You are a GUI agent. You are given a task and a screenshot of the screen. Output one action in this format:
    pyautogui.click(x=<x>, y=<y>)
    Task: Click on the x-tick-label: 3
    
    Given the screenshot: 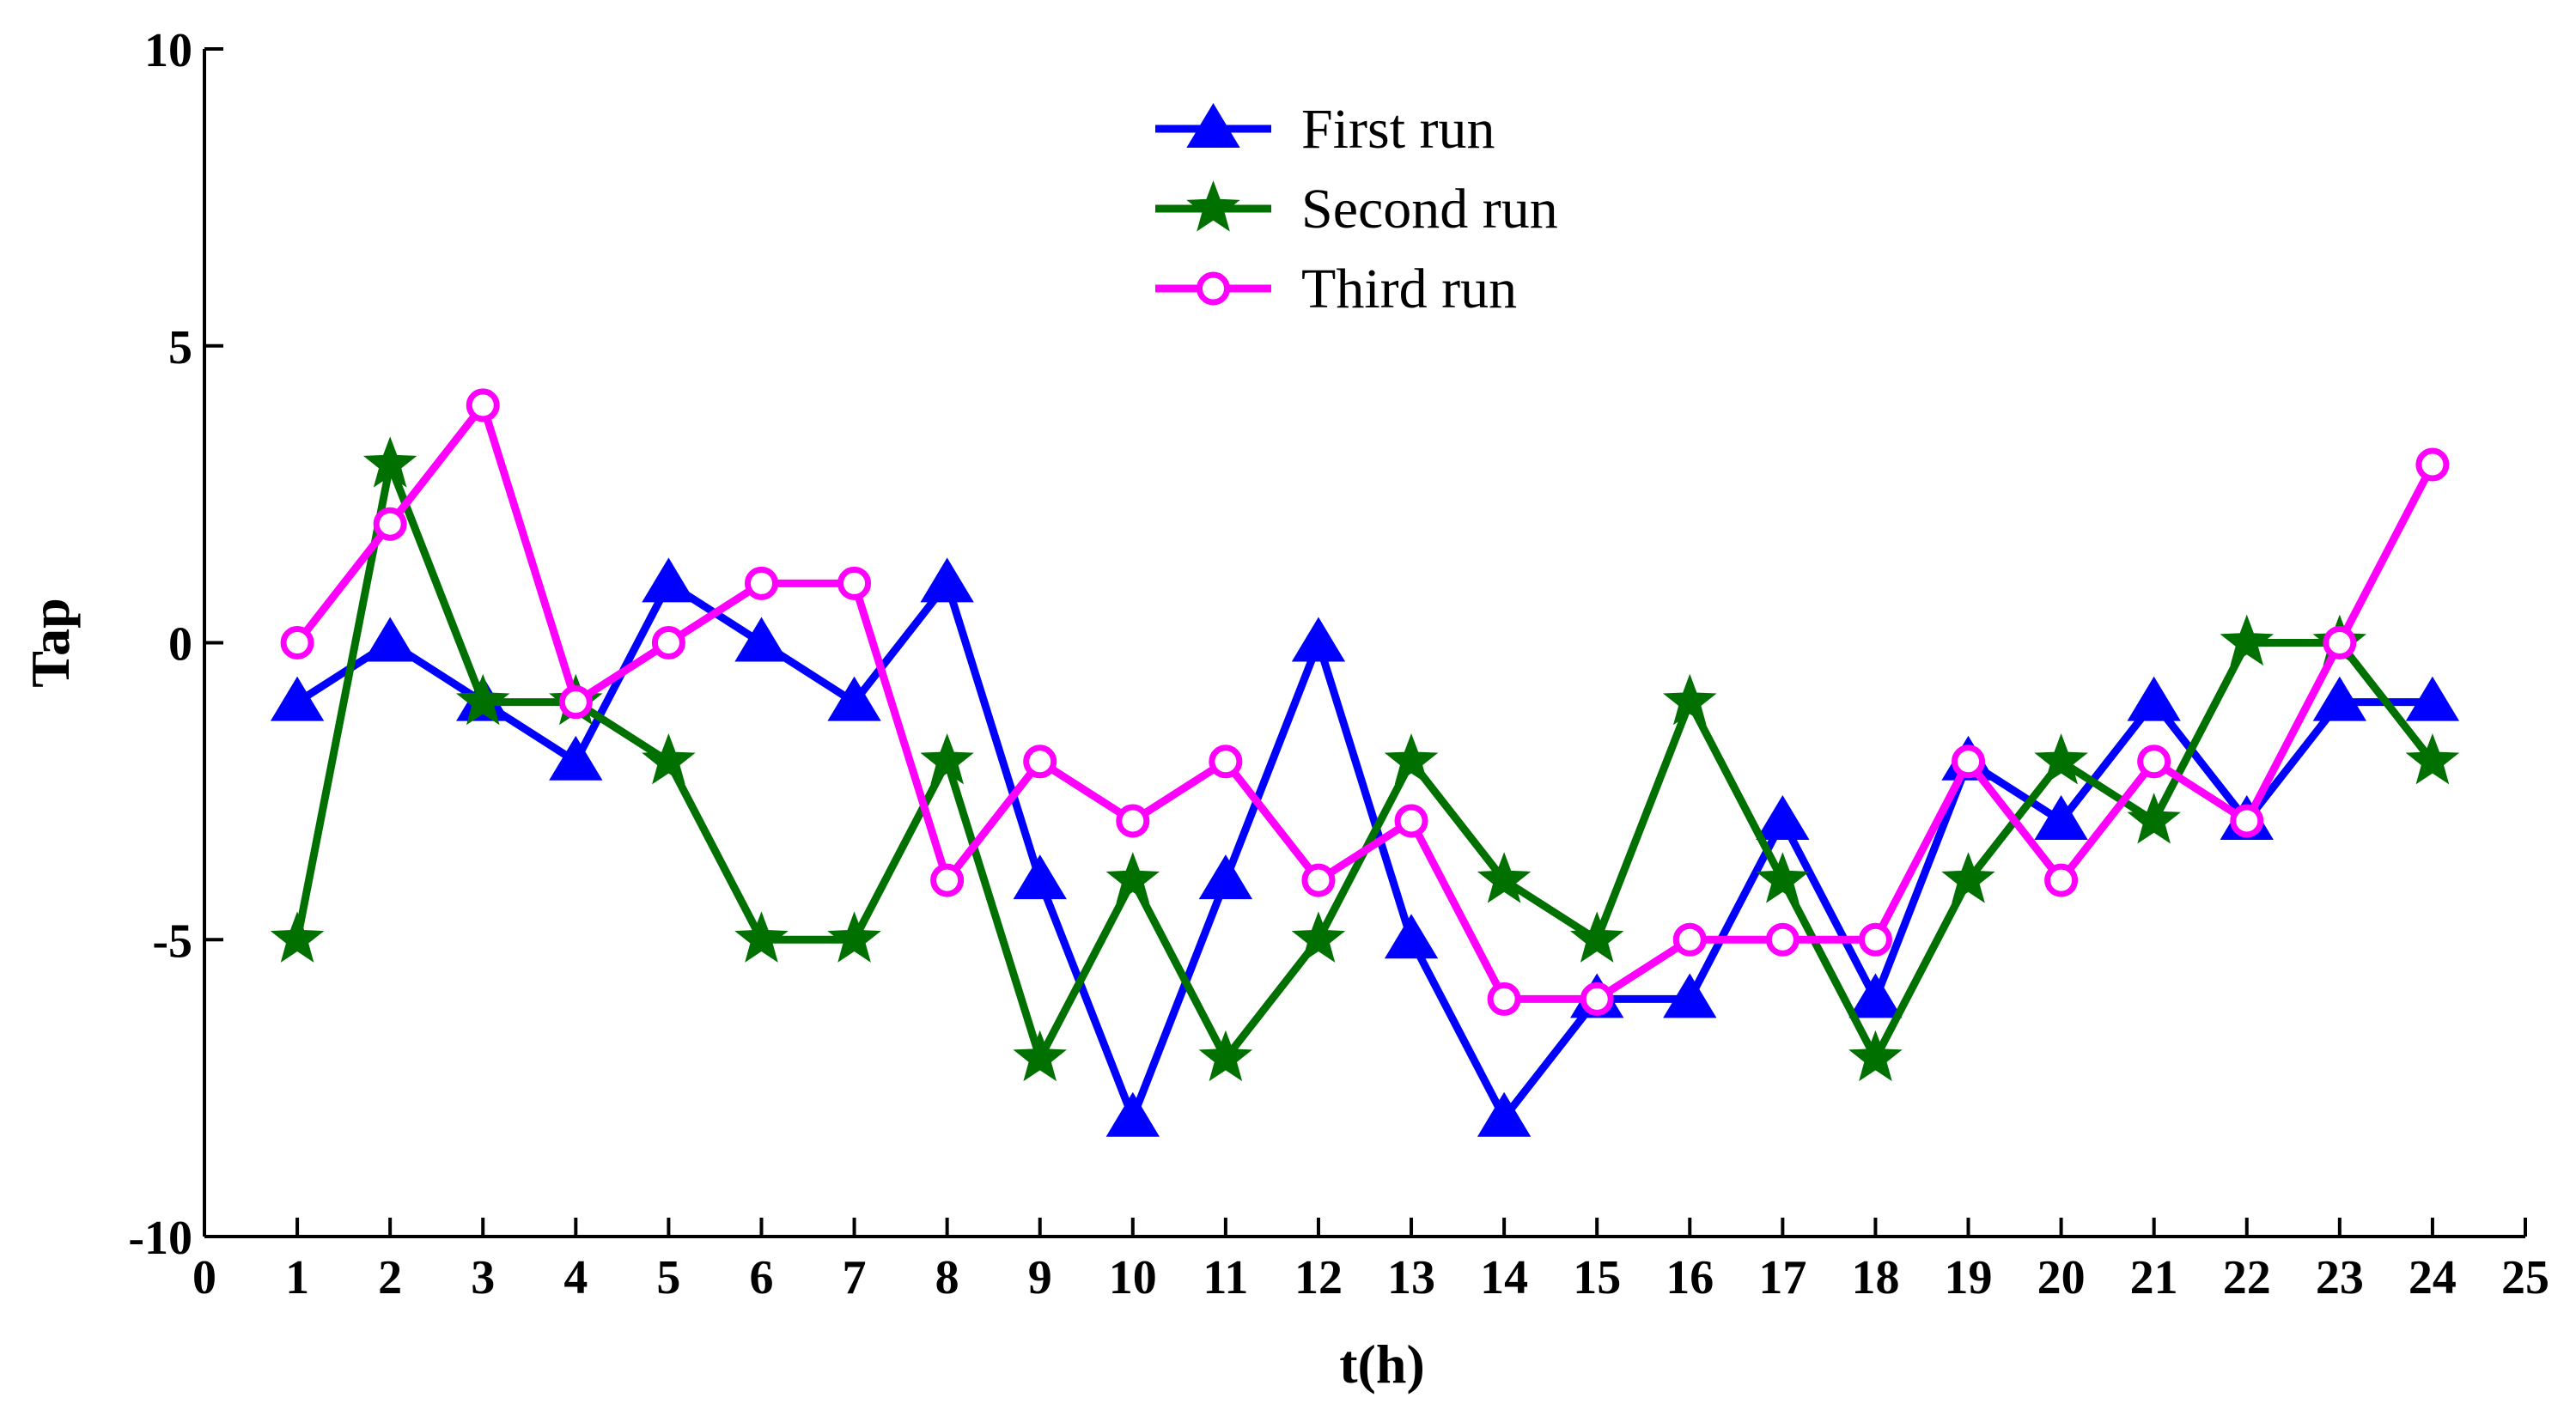 What is the action you would take?
    pyautogui.click(x=483, y=1277)
    